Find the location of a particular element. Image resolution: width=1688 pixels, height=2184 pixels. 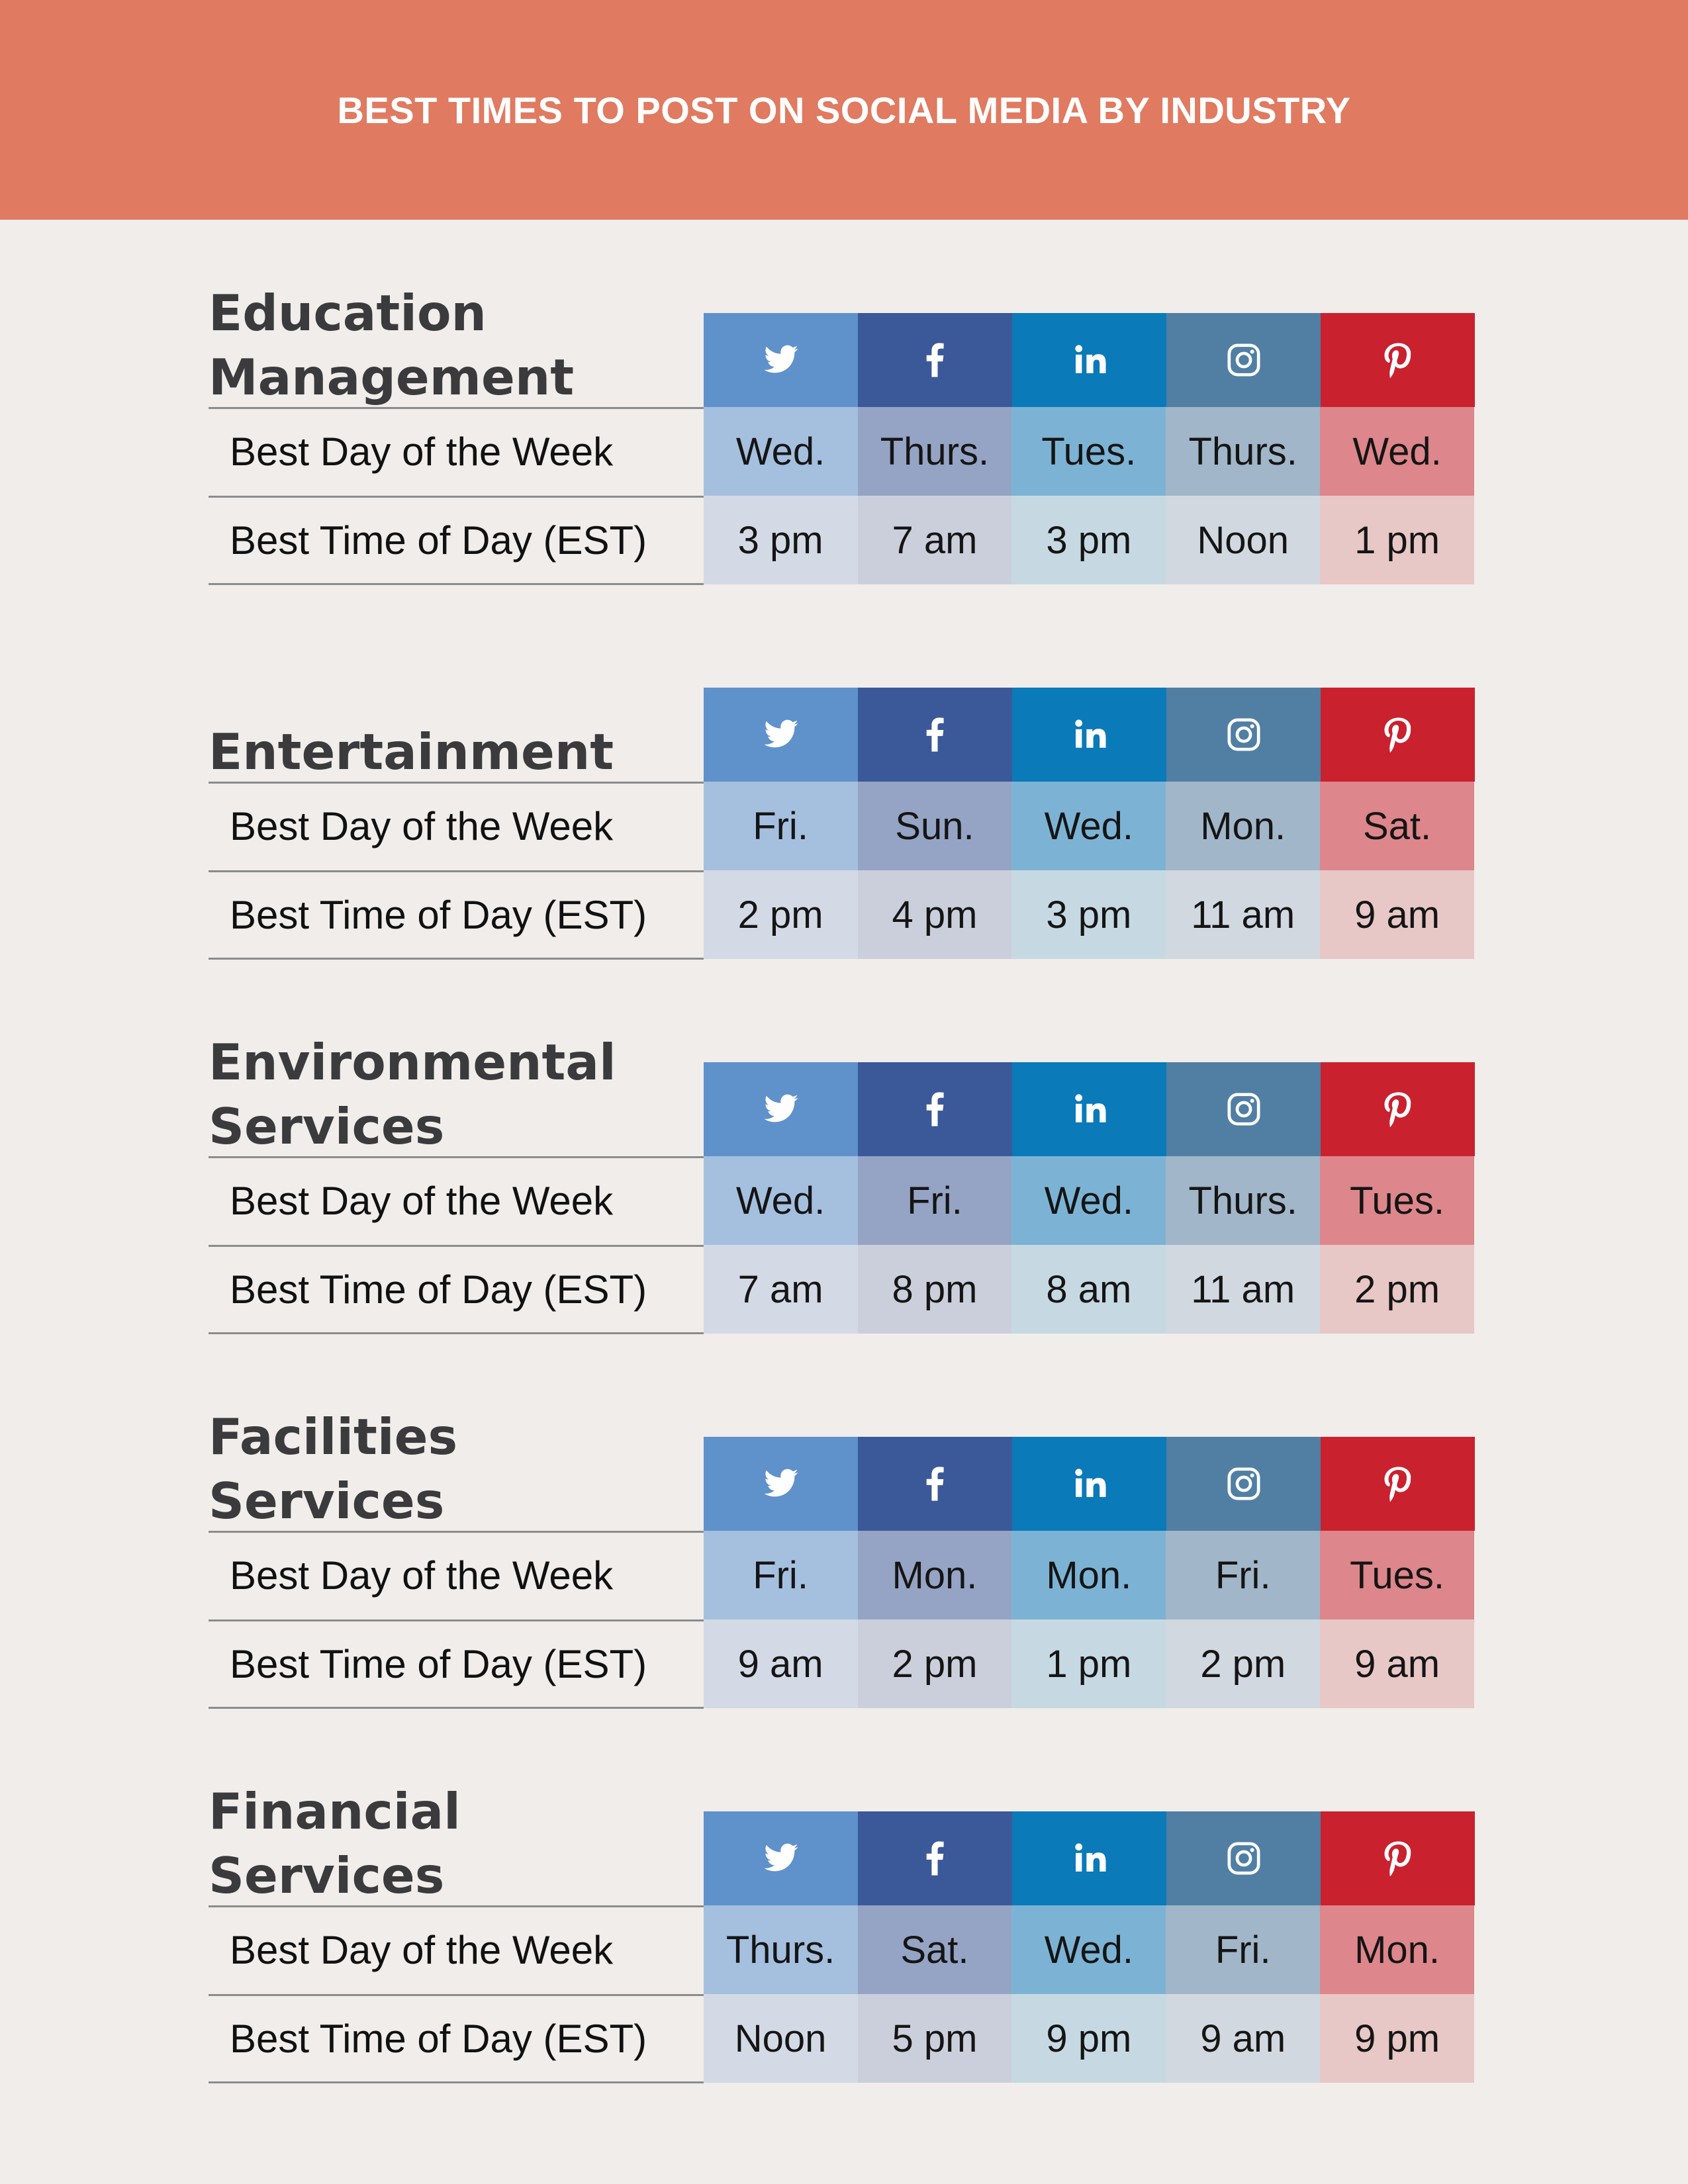

pinterest-time-cell: 2 pm is located at coordinates (1397, 1289).